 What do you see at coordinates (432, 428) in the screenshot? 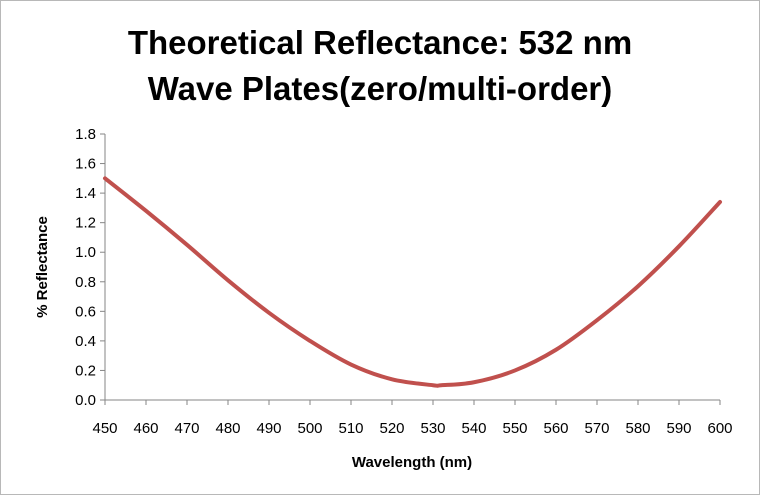
I see `x-tick-label: 530` at bounding box center [432, 428].